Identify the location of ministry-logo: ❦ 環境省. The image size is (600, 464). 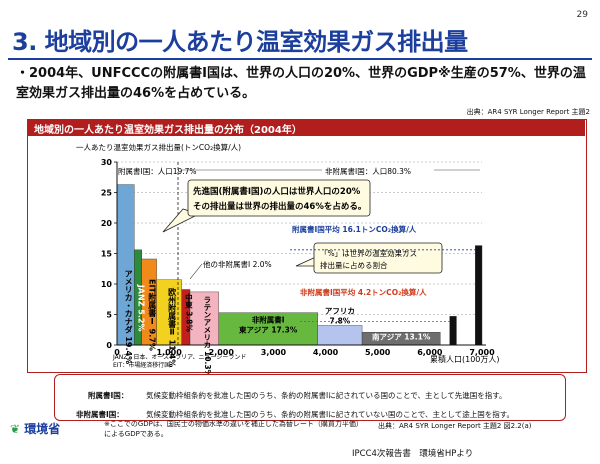
(35, 428).